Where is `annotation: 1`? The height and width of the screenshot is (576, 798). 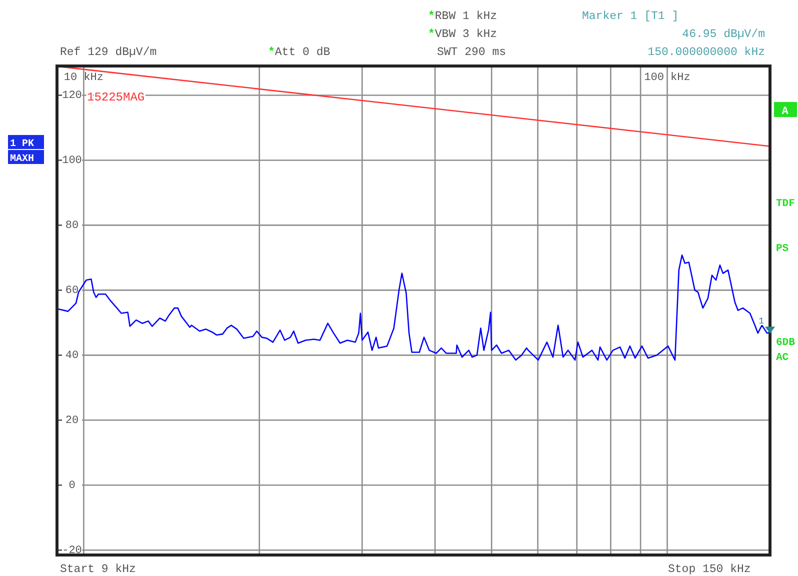
annotation: 1 is located at coordinates (761, 321).